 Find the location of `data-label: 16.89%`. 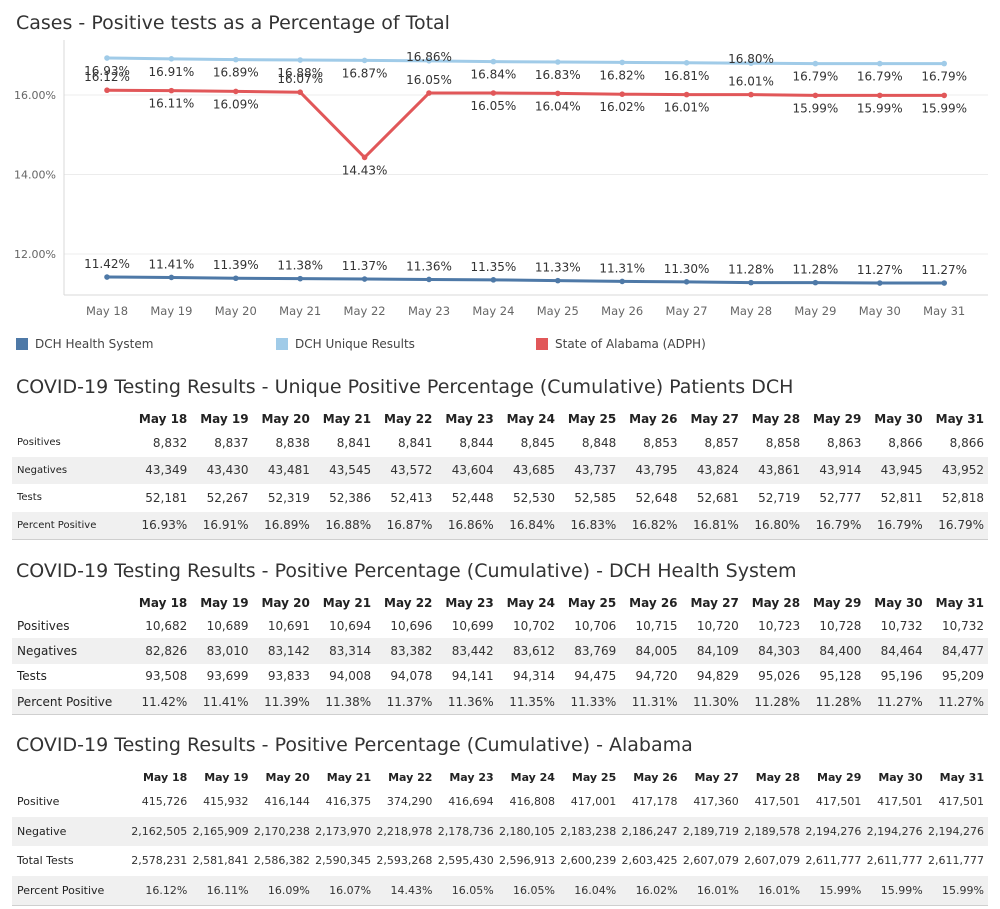

data-label: 16.89% is located at coordinates (236, 73).